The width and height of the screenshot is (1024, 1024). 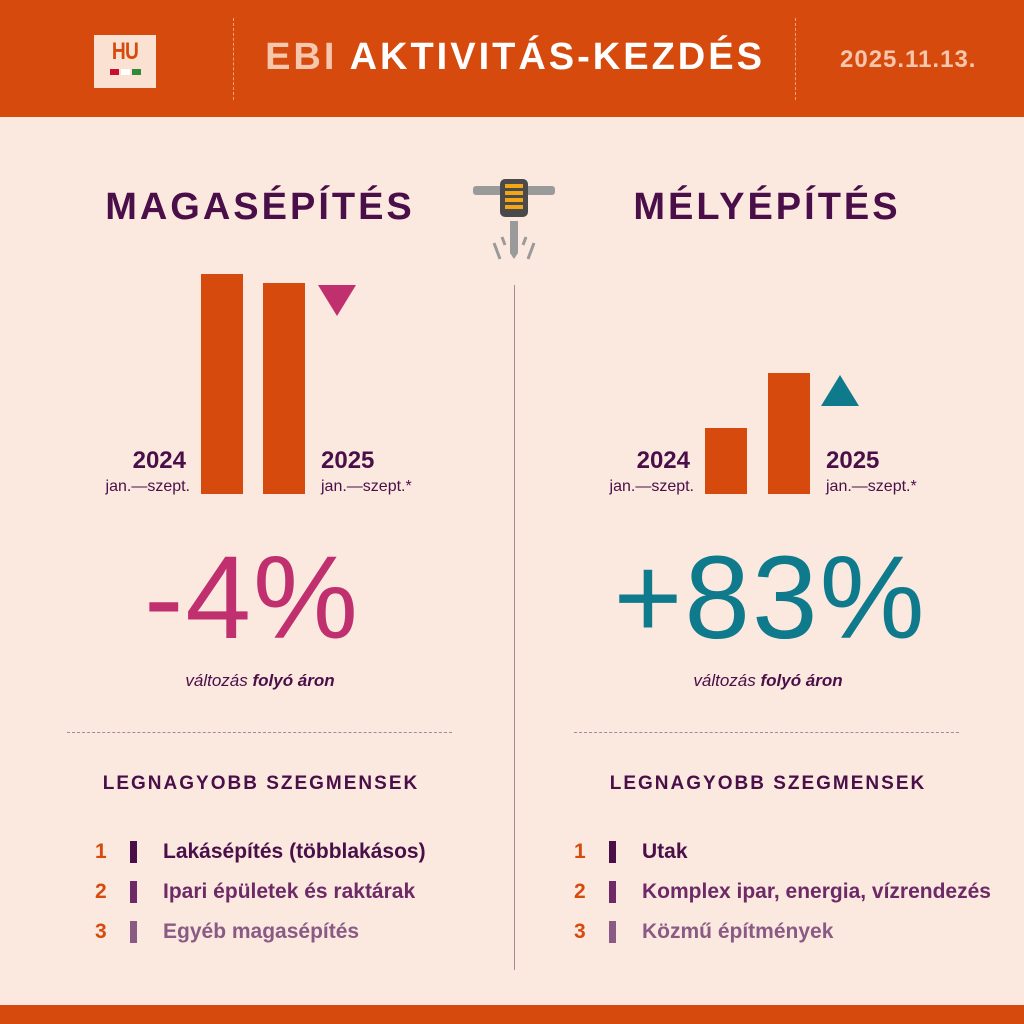 I want to click on flag-icon, so click(x=125, y=72).